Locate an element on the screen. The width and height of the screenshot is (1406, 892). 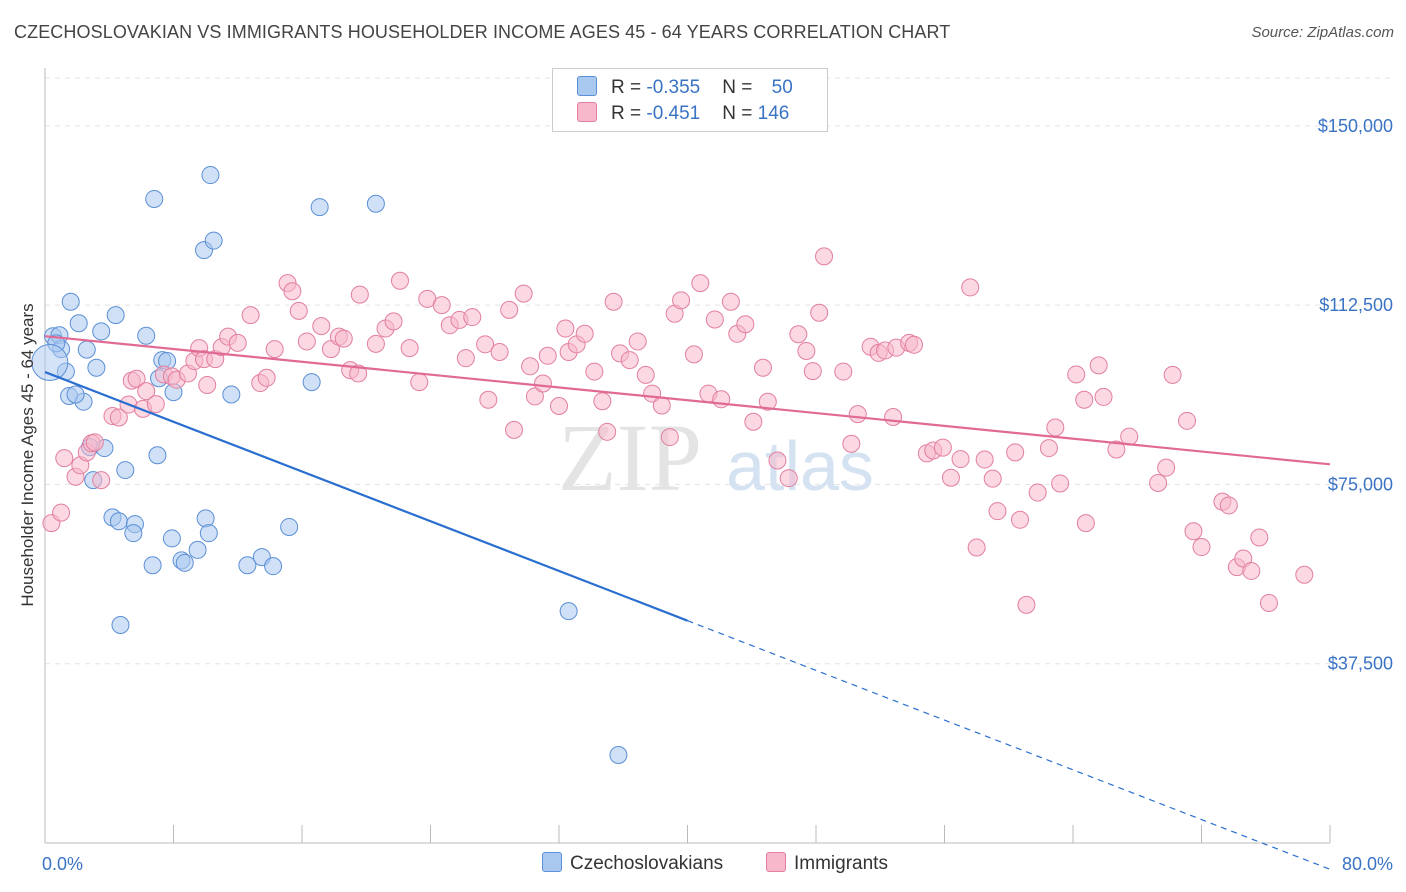
czech-cluster-point is located at coordinates (50, 362).